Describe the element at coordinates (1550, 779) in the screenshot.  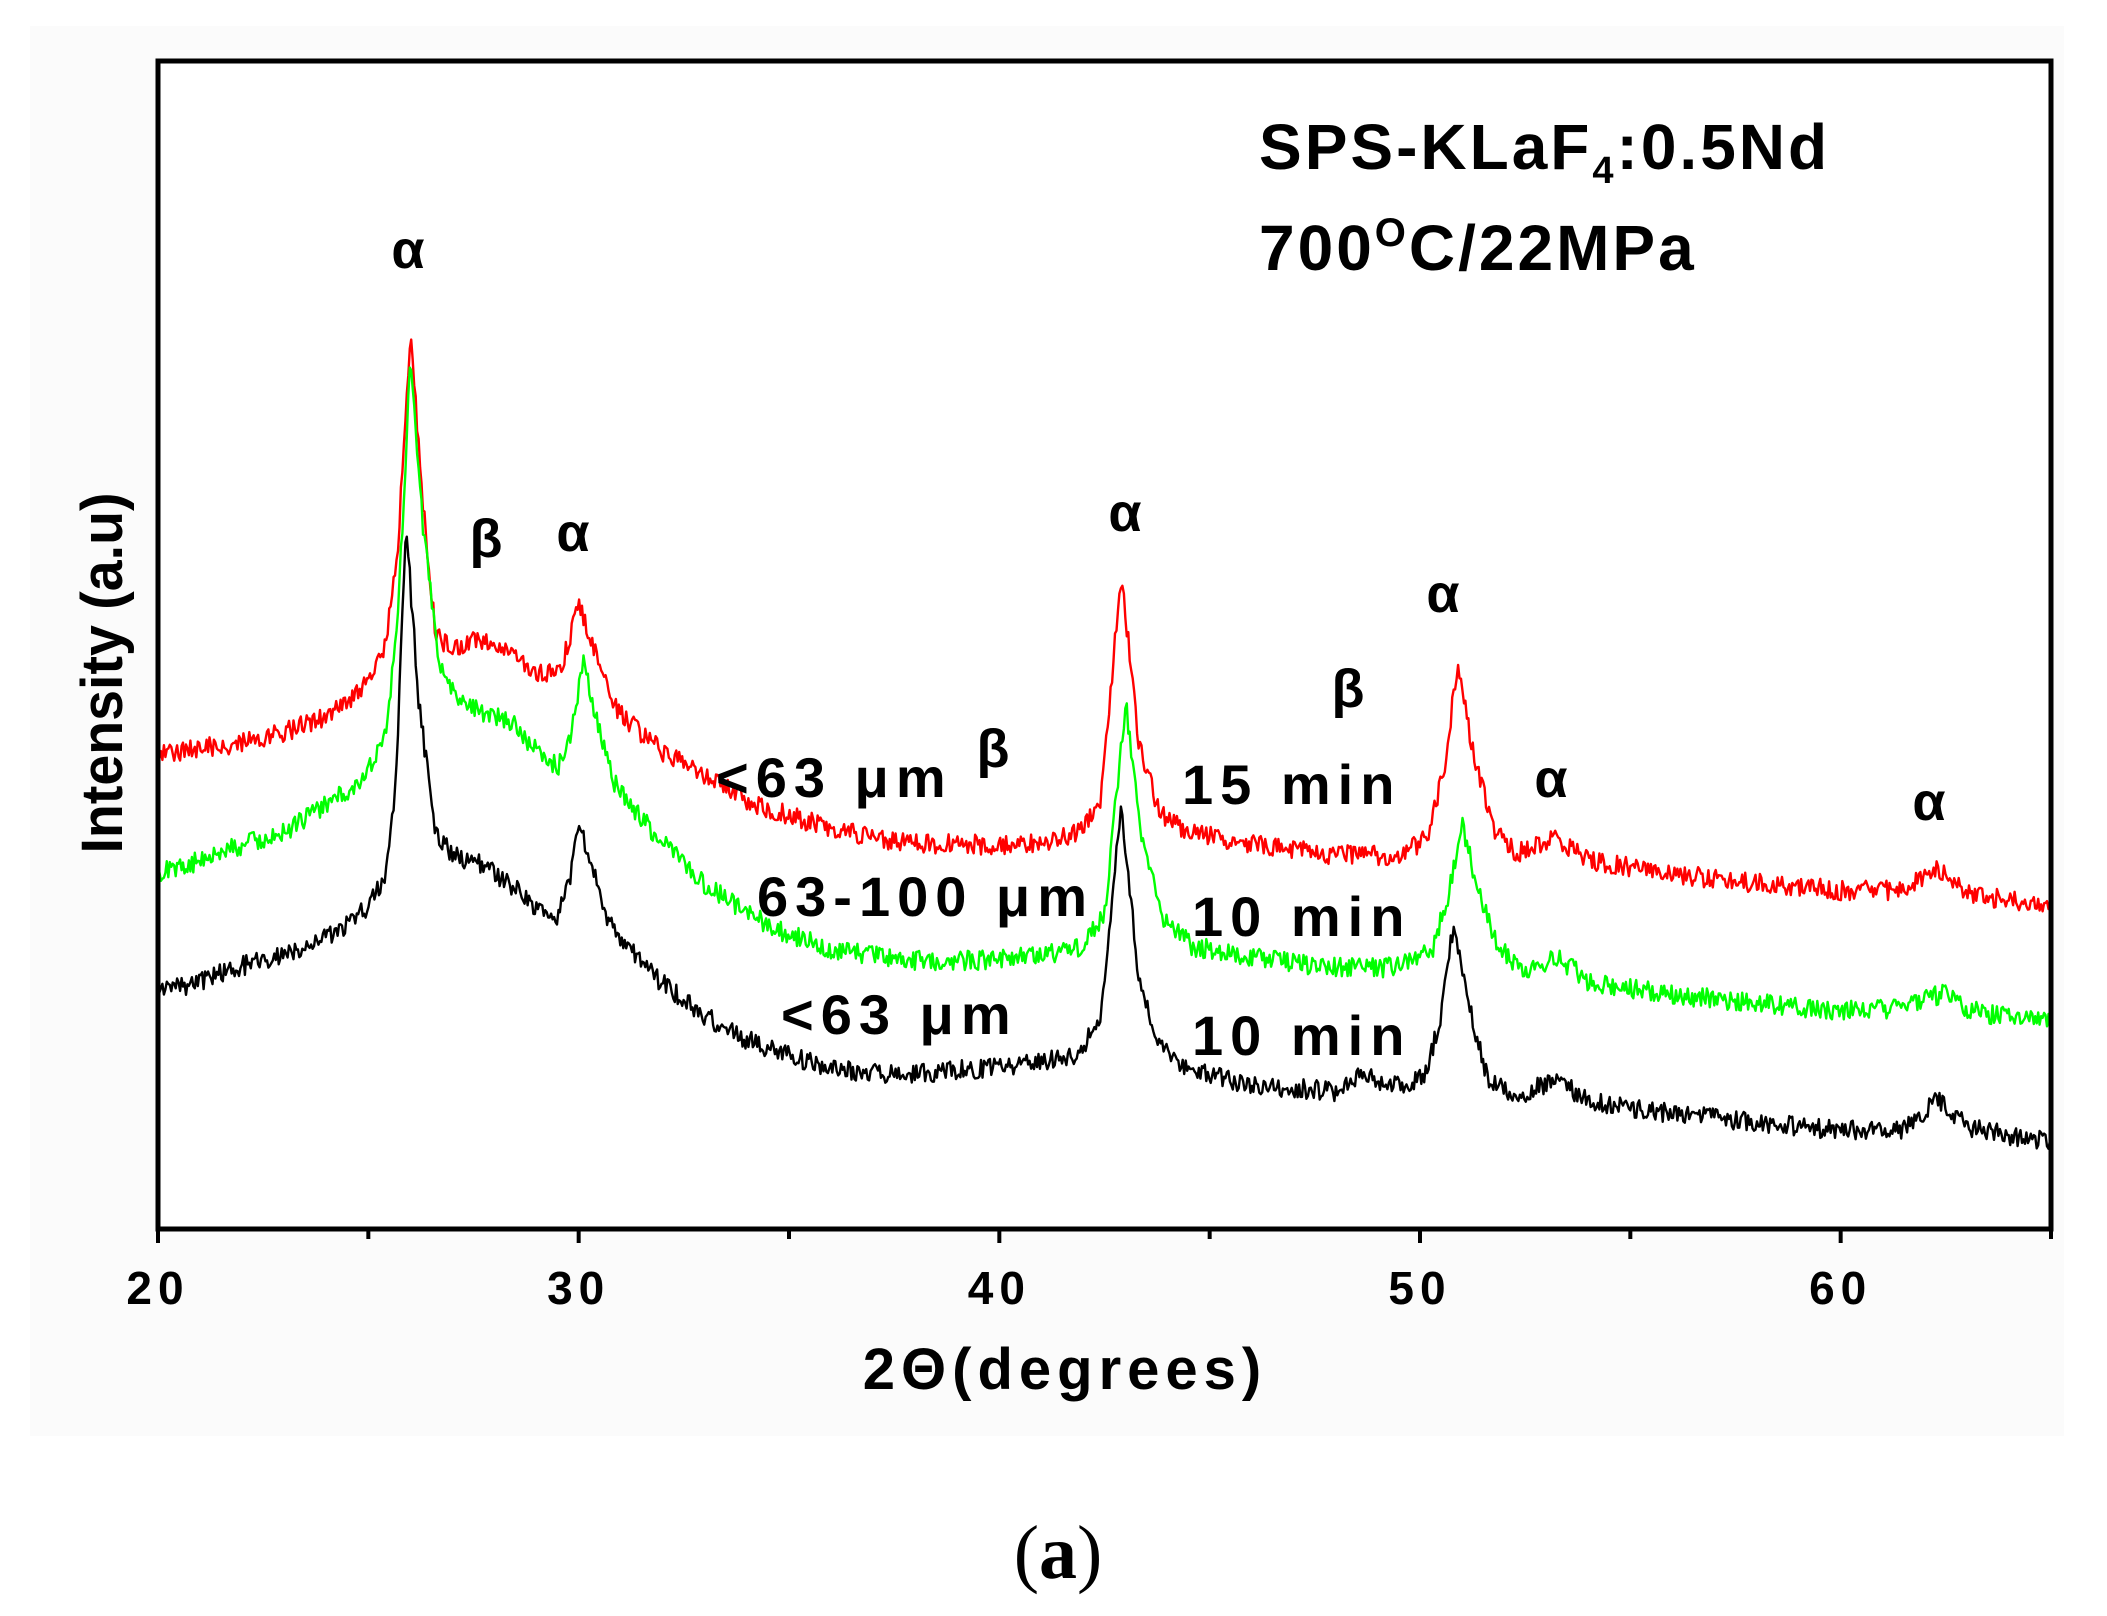
I see `peak-label-8: α` at that location.